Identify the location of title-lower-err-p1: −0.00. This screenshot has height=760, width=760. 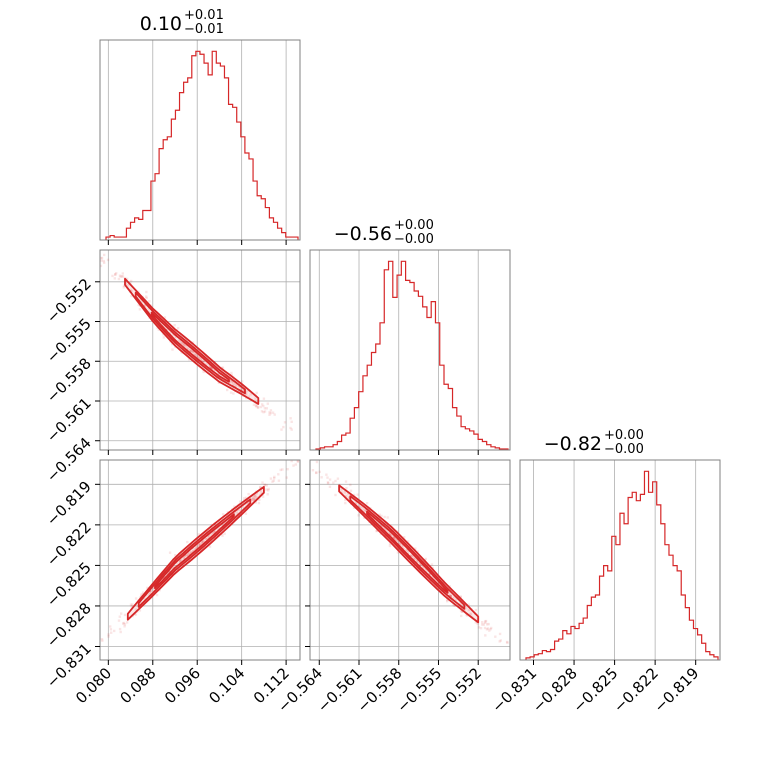
(414, 239).